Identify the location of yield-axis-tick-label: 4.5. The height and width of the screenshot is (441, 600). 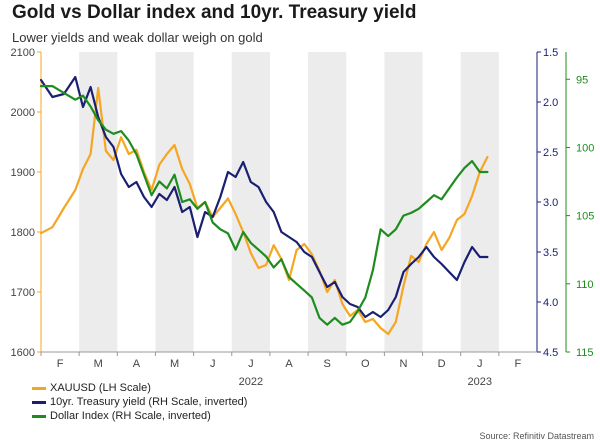
(550, 353).